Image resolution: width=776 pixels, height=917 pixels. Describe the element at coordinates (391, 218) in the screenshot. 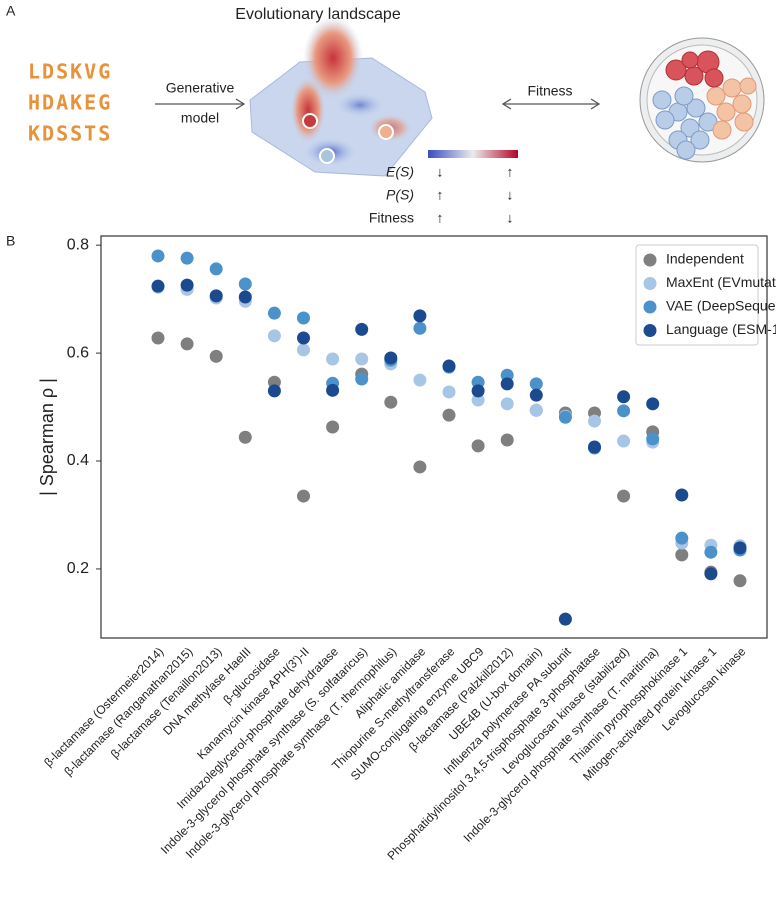

I see `row-label: Fitness` at that location.